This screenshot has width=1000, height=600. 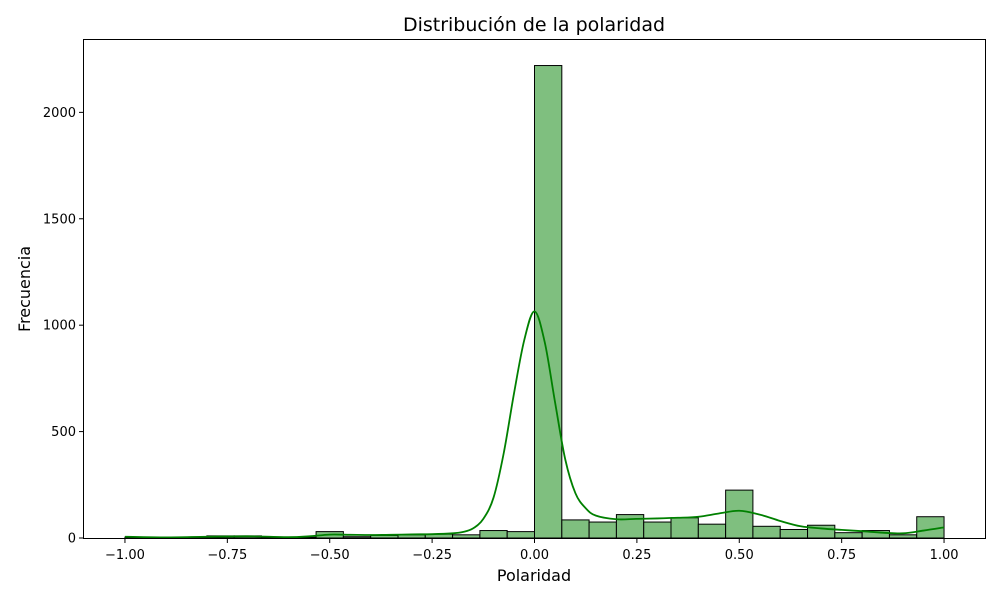 I want to click on y-tick-label: 1000, so click(x=59, y=326).